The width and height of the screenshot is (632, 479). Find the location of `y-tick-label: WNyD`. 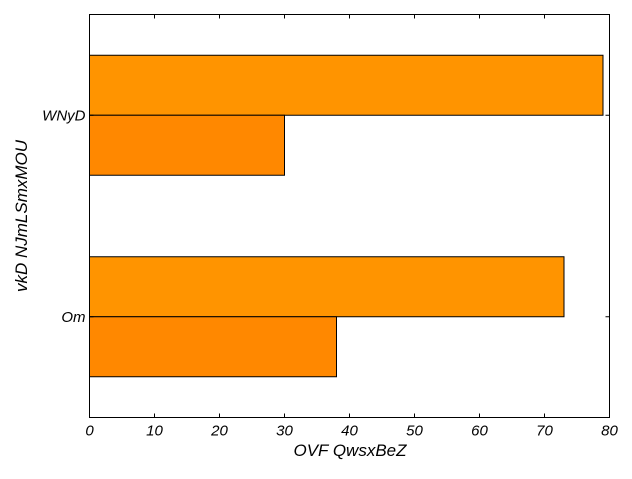

y-tick-label: WNyD is located at coordinates (63, 115).